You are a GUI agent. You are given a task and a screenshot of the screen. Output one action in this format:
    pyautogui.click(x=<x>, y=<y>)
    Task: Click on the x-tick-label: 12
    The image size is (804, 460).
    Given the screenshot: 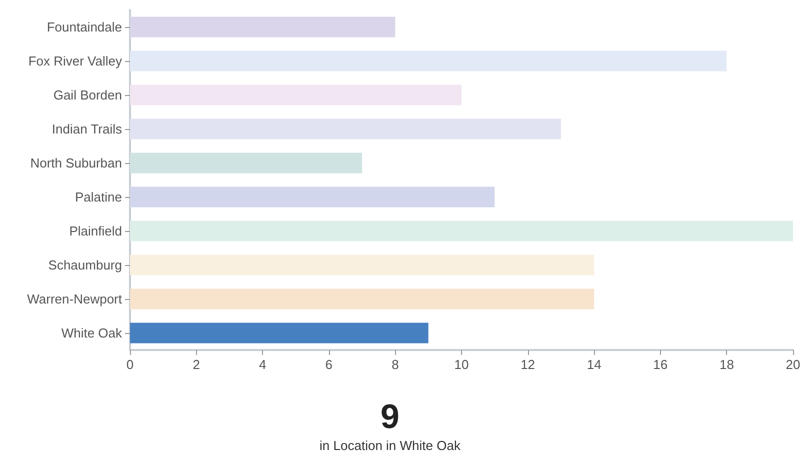 What is the action you would take?
    pyautogui.click(x=528, y=364)
    